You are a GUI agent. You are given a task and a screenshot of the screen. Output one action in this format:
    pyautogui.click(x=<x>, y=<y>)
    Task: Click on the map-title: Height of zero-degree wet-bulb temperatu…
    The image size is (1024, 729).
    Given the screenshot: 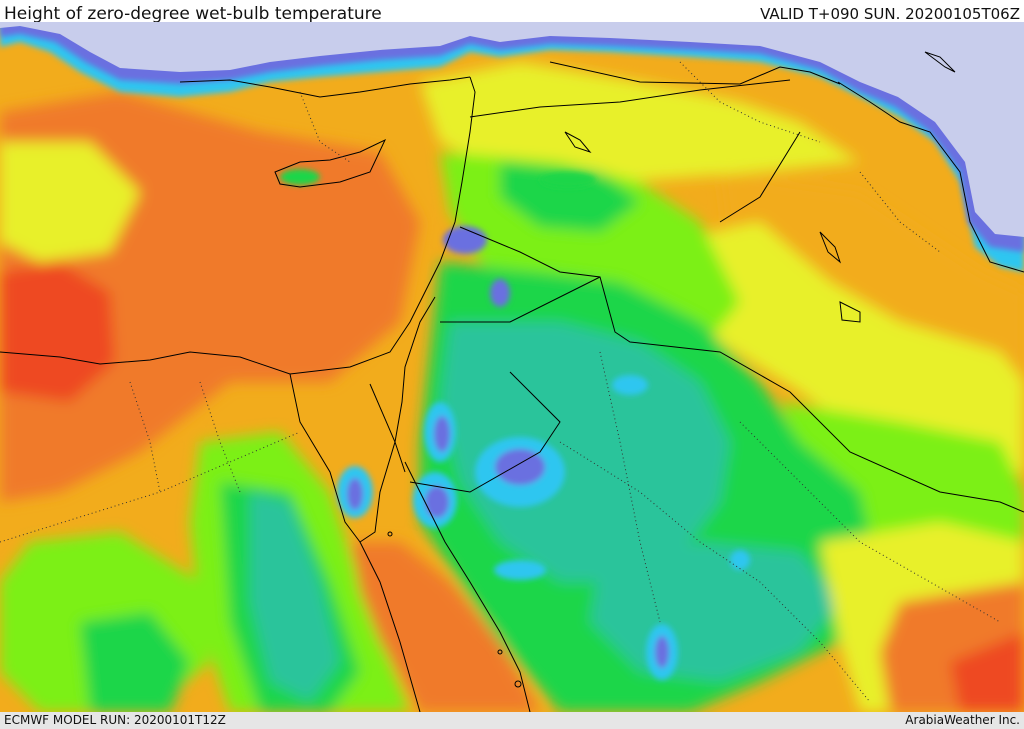 What is the action you would take?
    pyautogui.click(x=193, y=13)
    